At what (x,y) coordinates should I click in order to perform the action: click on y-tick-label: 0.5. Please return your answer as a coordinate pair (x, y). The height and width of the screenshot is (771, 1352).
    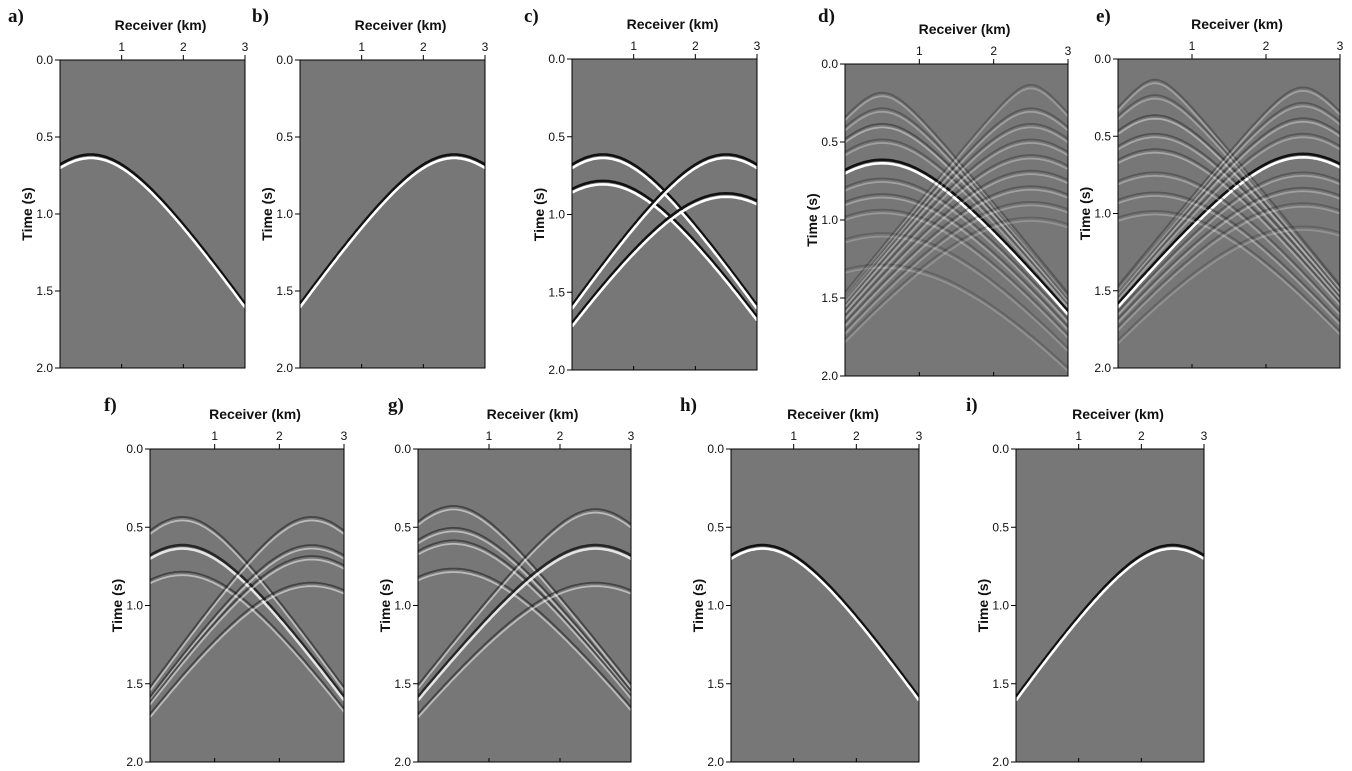
    Looking at the image, I should click on (1000, 527).